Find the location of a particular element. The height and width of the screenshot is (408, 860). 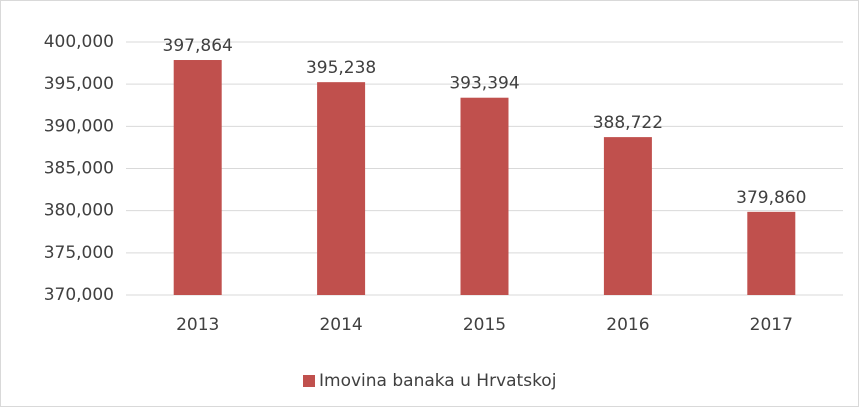

y-tick-label: 385,000 is located at coordinates (79, 169).